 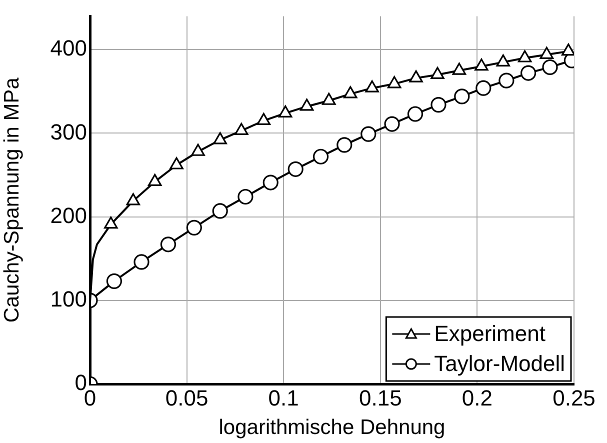 I want to click on x-tick-label: 0.1, so click(x=283, y=397).